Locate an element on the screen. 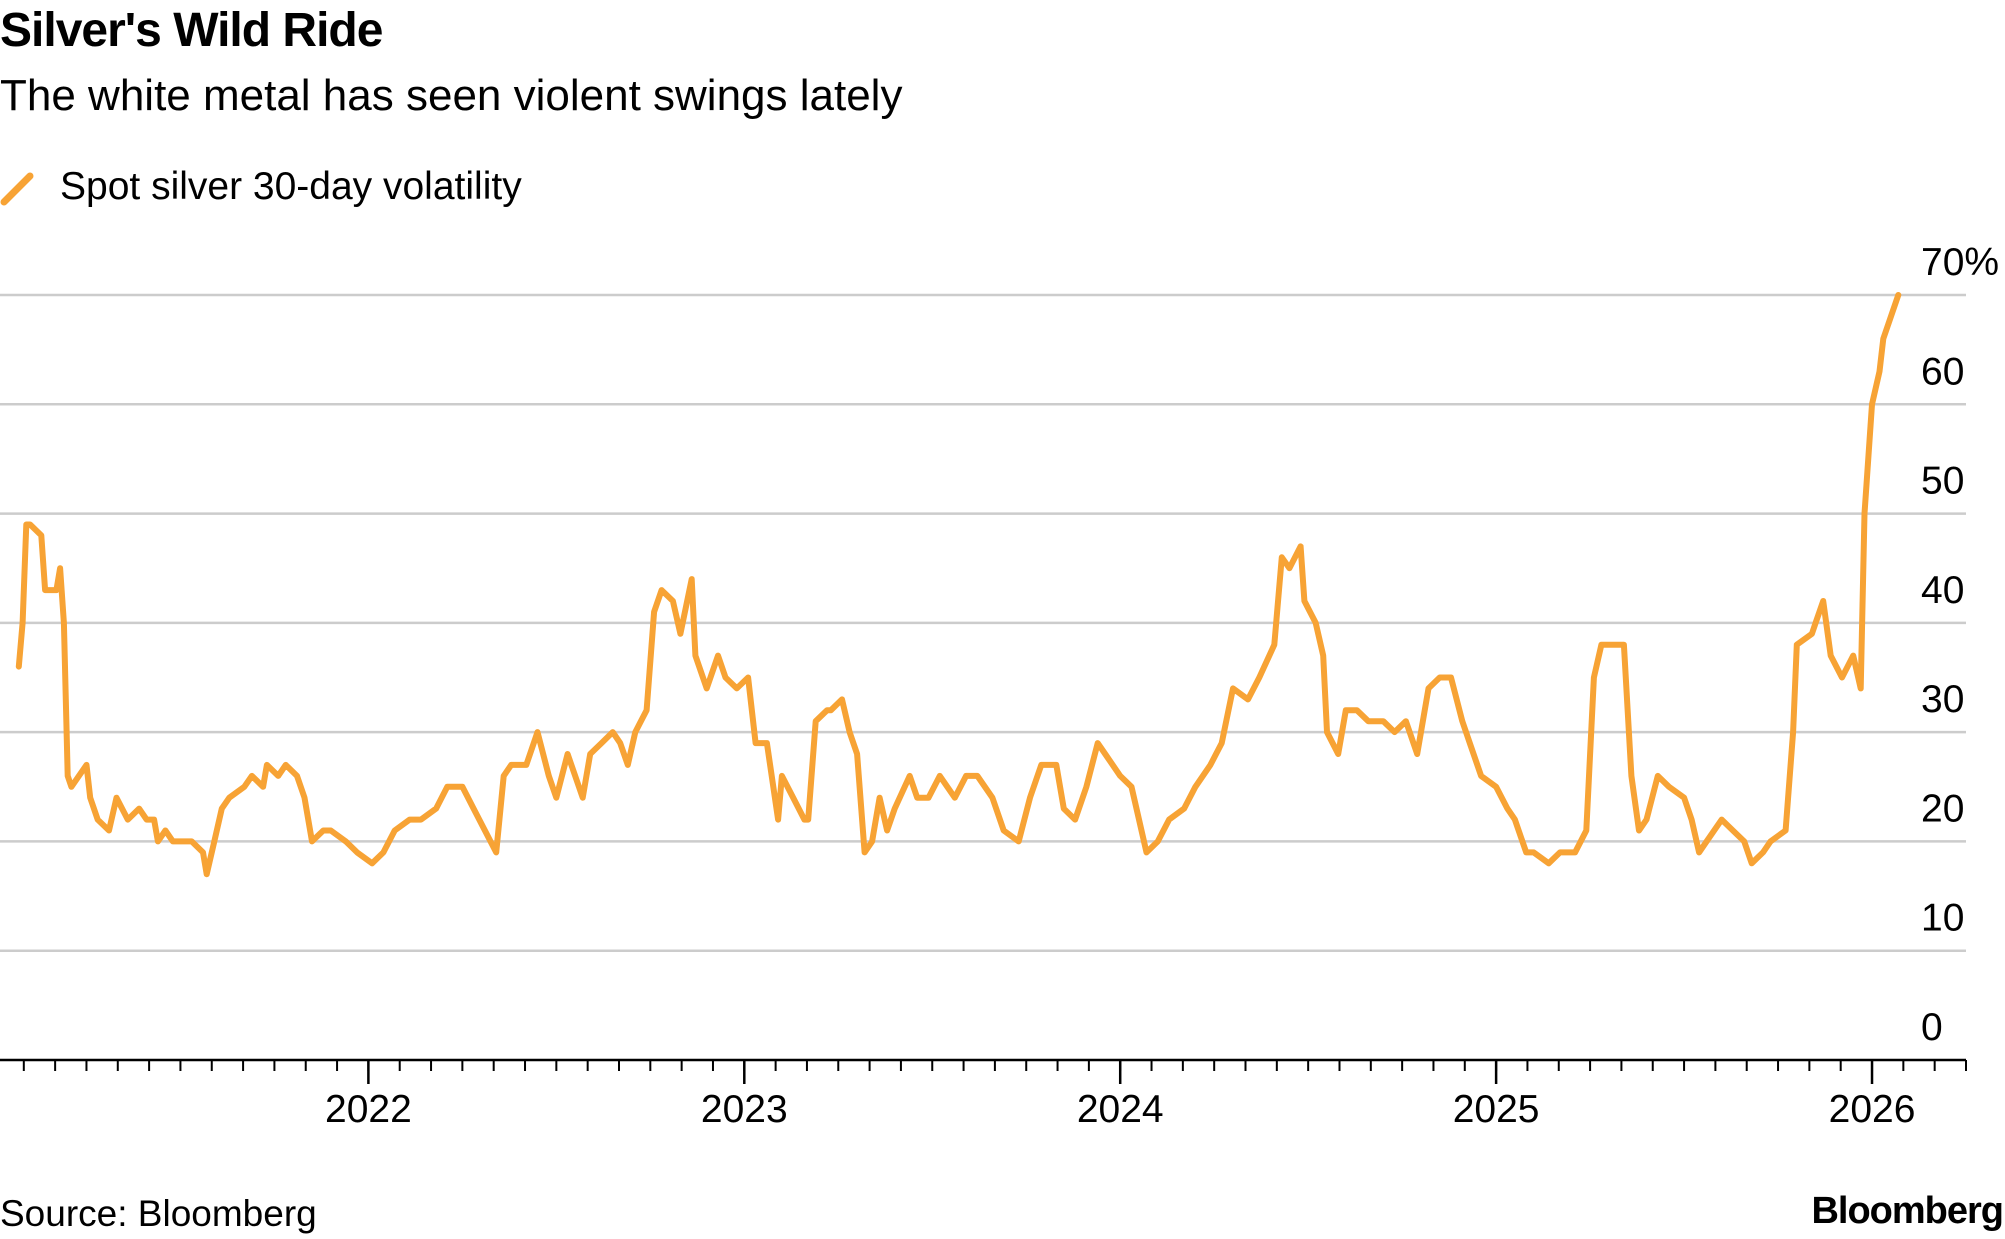 Image resolution: width=2005 pixels, height=1239 pixels. legend-swatch is located at coordinates (17, 189).